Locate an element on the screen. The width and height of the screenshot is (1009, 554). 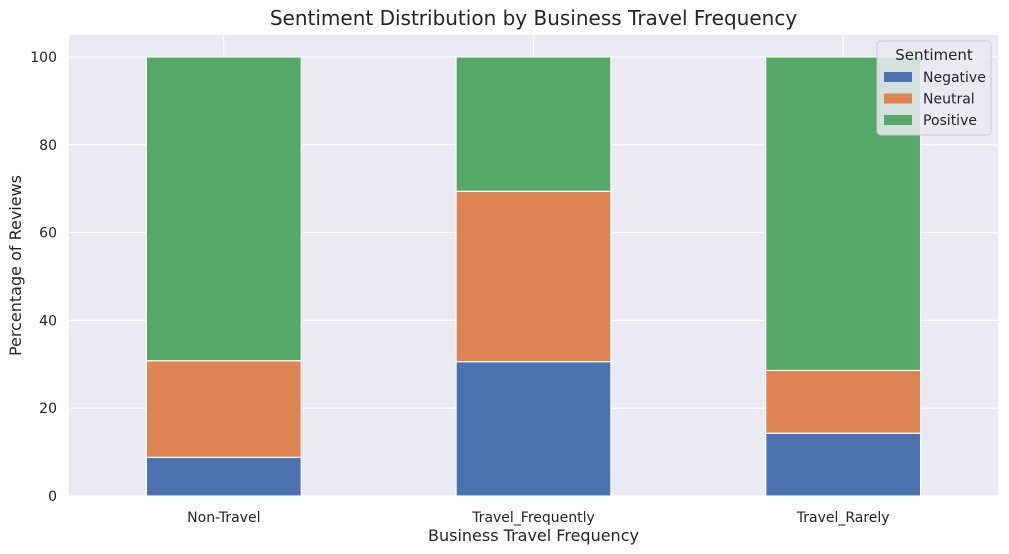
bar-neutral-non-travel is located at coordinates (223, 409).